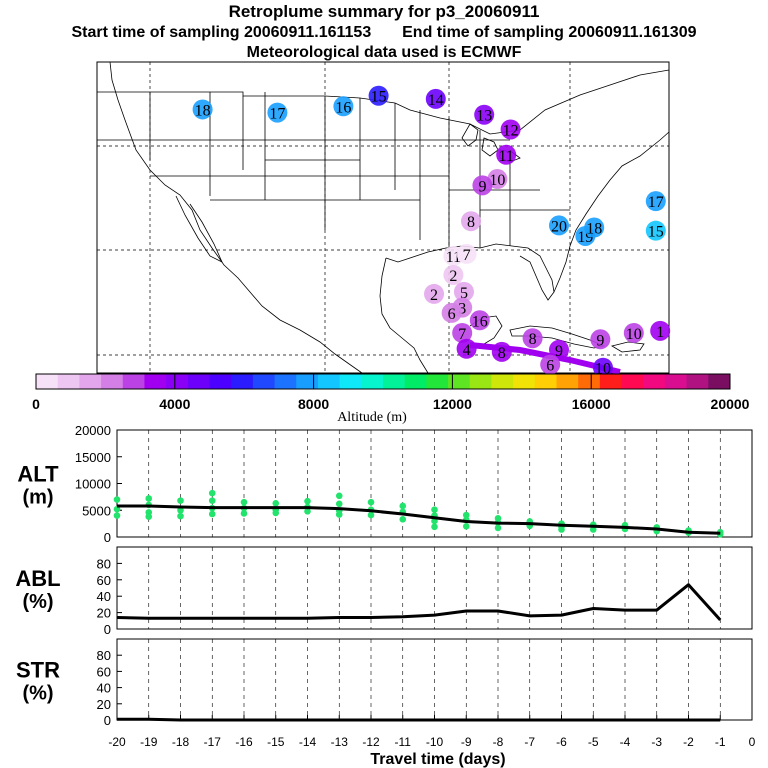 Image resolution: width=768 pixels, height=768 pixels. Describe the element at coordinates (149, 742) in the screenshot. I see `x-tick-label: -19` at that location.